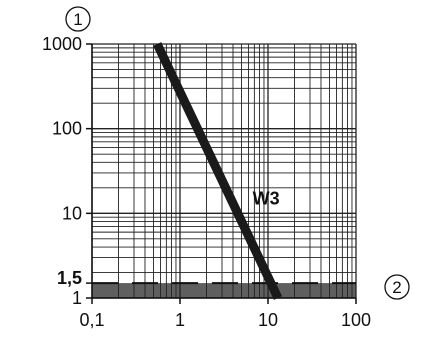 The height and width of the screenshot is (338, 436). What do you see at coordinates (180, 320) in the screenshot?
I see `x-tick-label: 1` at bounding box center [180, 320].